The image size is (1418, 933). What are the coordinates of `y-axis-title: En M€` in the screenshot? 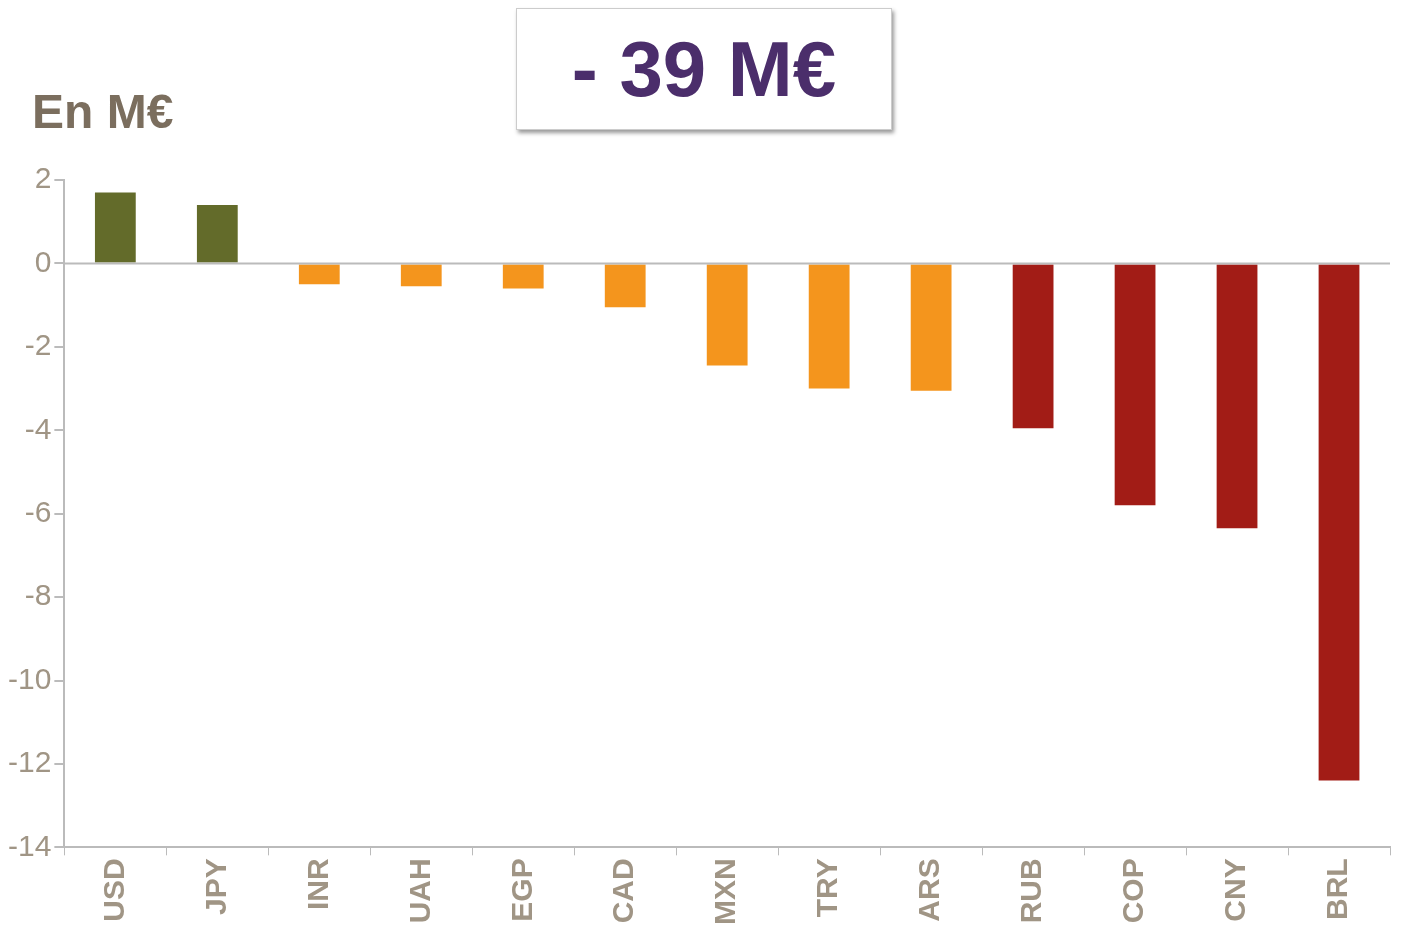 It's located at (103, 111).